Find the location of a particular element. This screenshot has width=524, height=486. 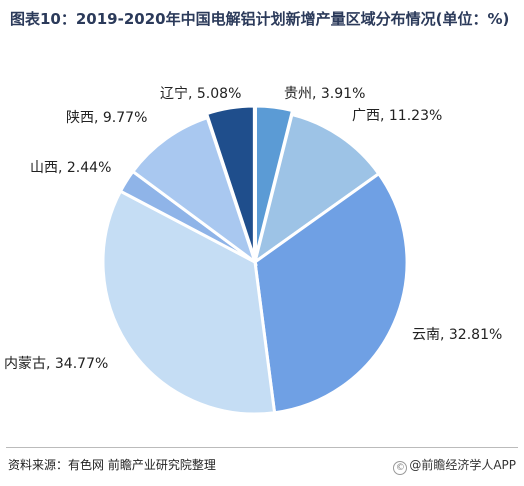

chart-title: 图表10：2019-2020年中国电解铝计划新增产量区域分布情况(单位：%) is located at coordinates (260, 19).